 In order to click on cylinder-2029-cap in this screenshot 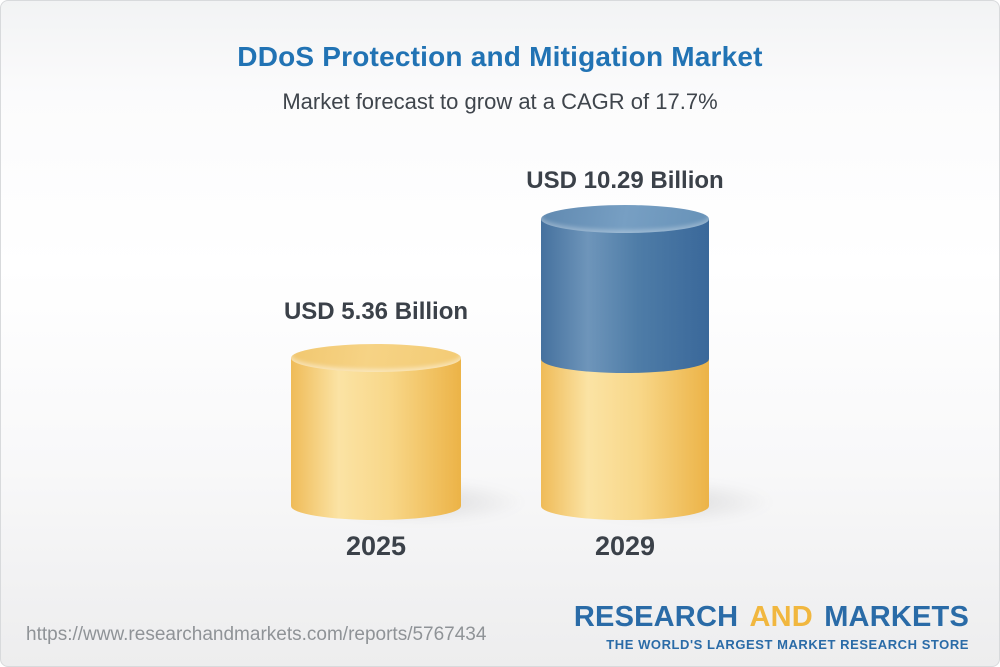, I will do `click(625, 219)`.